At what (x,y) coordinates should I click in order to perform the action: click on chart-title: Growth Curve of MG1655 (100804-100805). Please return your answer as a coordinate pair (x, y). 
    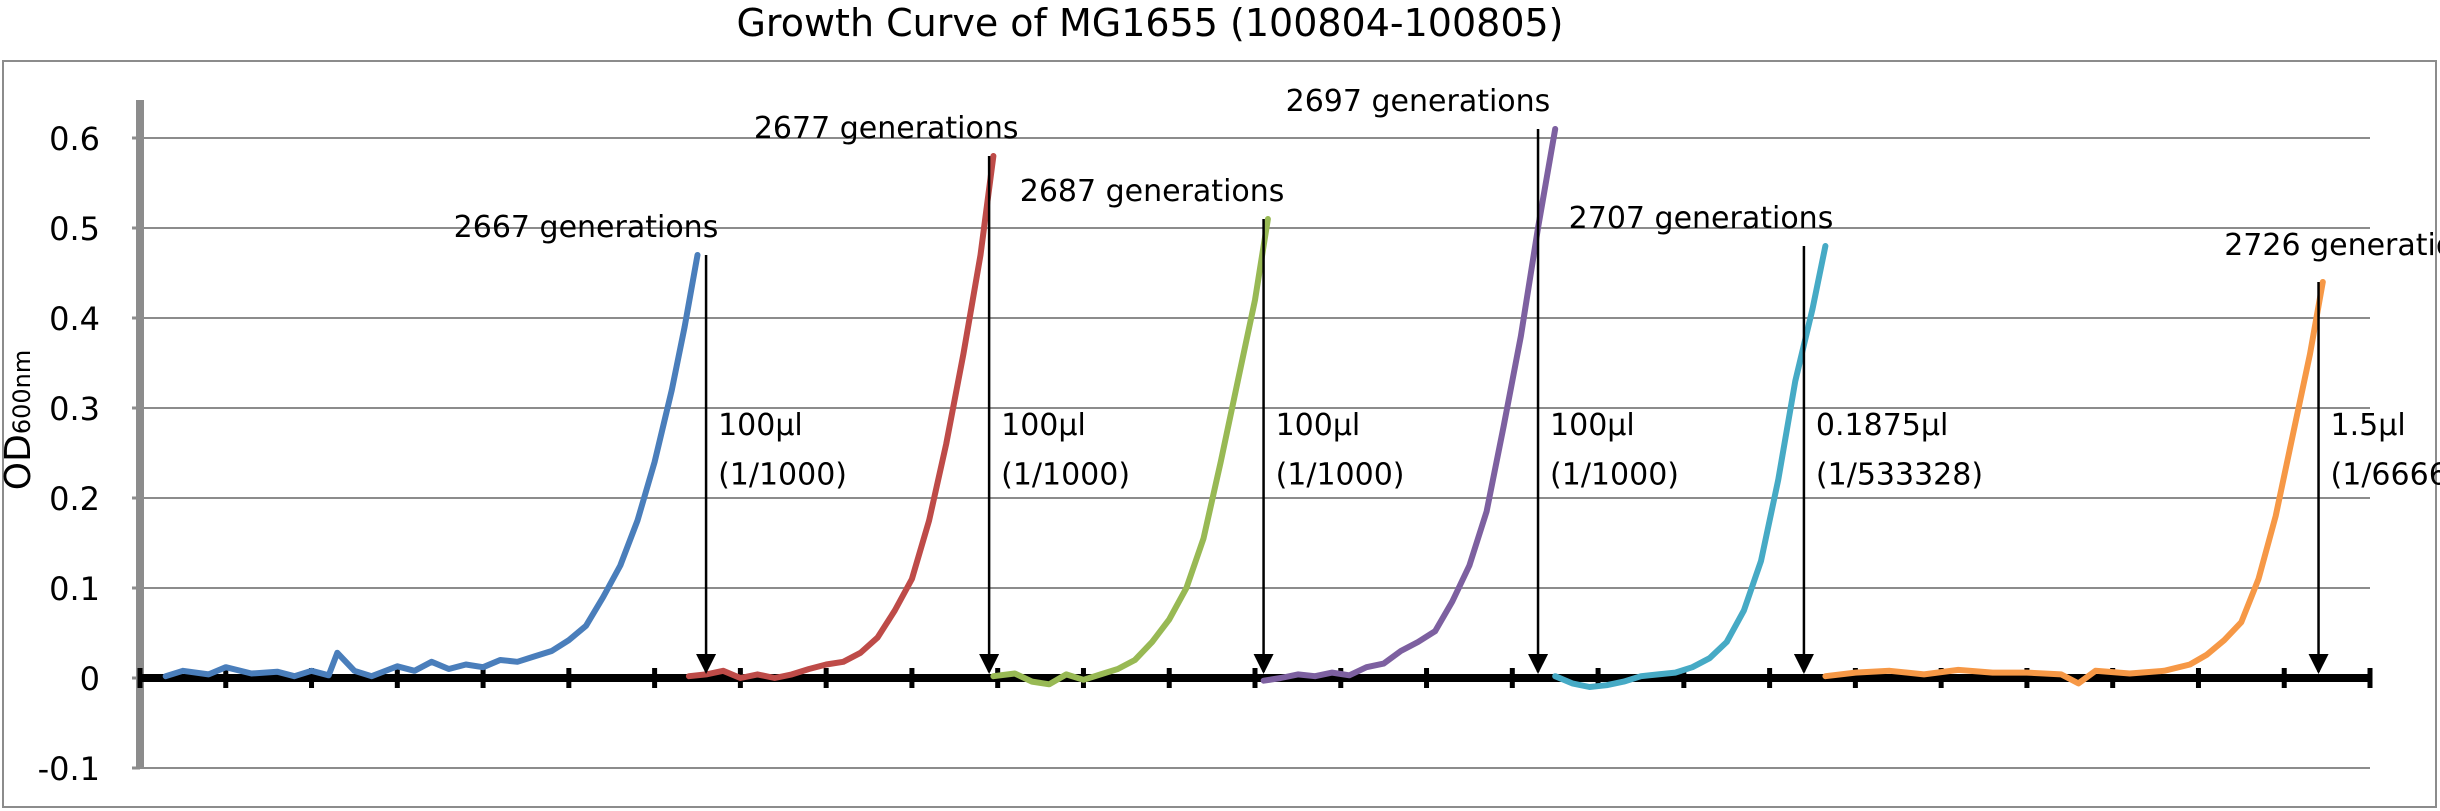
    Looking at the image, I should click on (1149, 23).